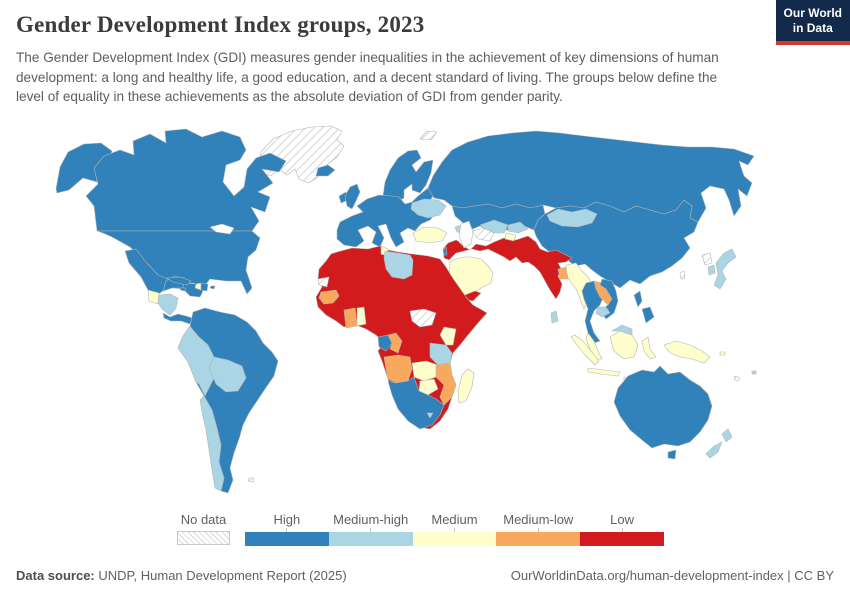 The height and width of the screenshot is (600, 850). Describe the element at coordinates (687, 352) in the screenshot. I see `region-new-guinea` at that location.